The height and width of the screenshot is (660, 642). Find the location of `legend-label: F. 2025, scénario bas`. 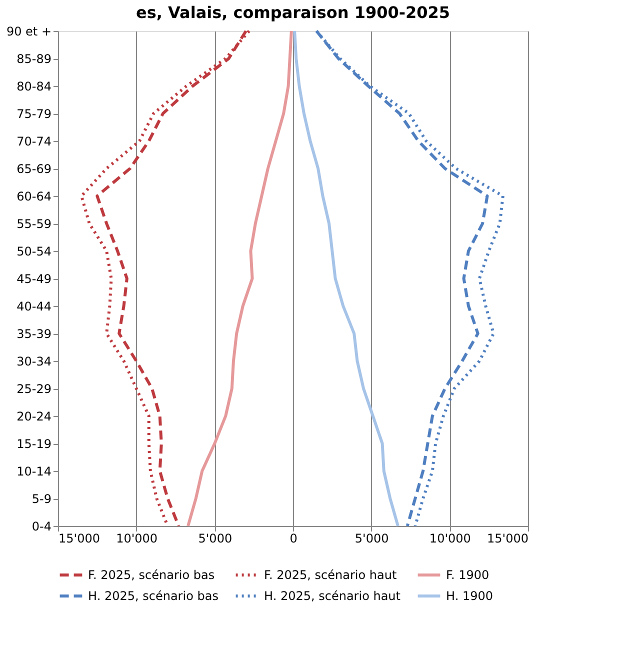

legend-label: F. 2025, scénario bas is located at coordinates (151, 575).